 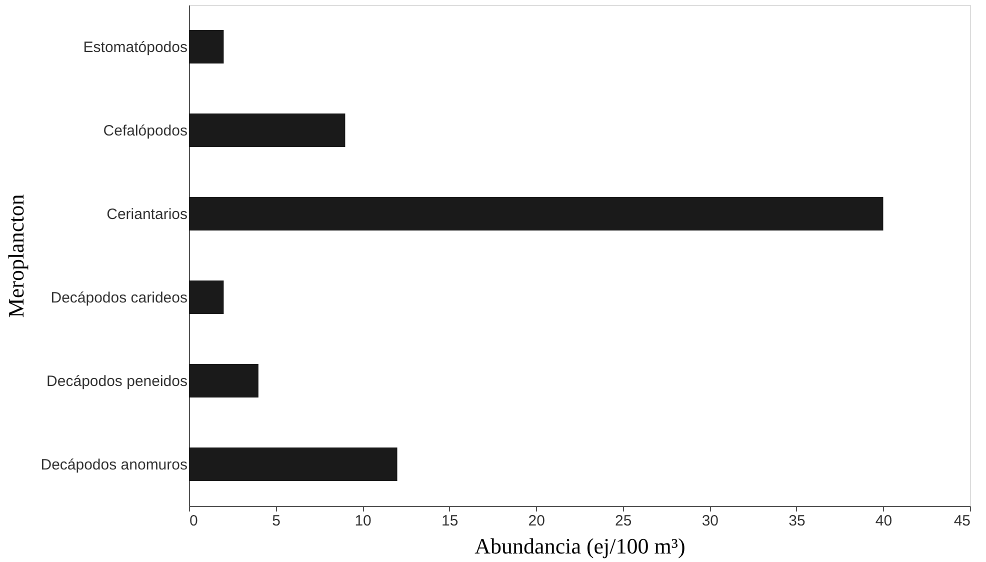 What do you see at coordinates (710, 521) in the screenshot?
I see `x-tick-label: 30` at bounding box center [710, 521].